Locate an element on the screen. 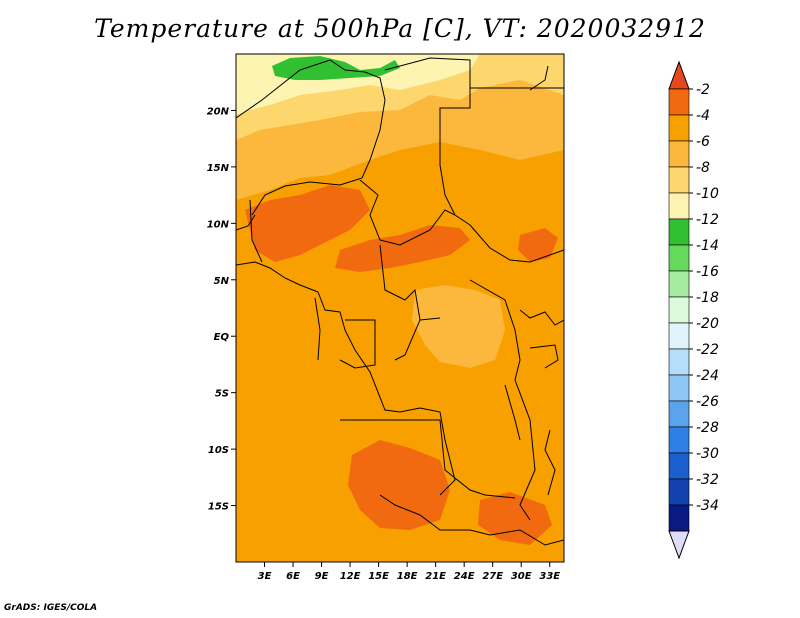 Image resolution: width=800 pixels, height=618 pixels. colorbar-label: -28 is located at coordinates (707, 428).